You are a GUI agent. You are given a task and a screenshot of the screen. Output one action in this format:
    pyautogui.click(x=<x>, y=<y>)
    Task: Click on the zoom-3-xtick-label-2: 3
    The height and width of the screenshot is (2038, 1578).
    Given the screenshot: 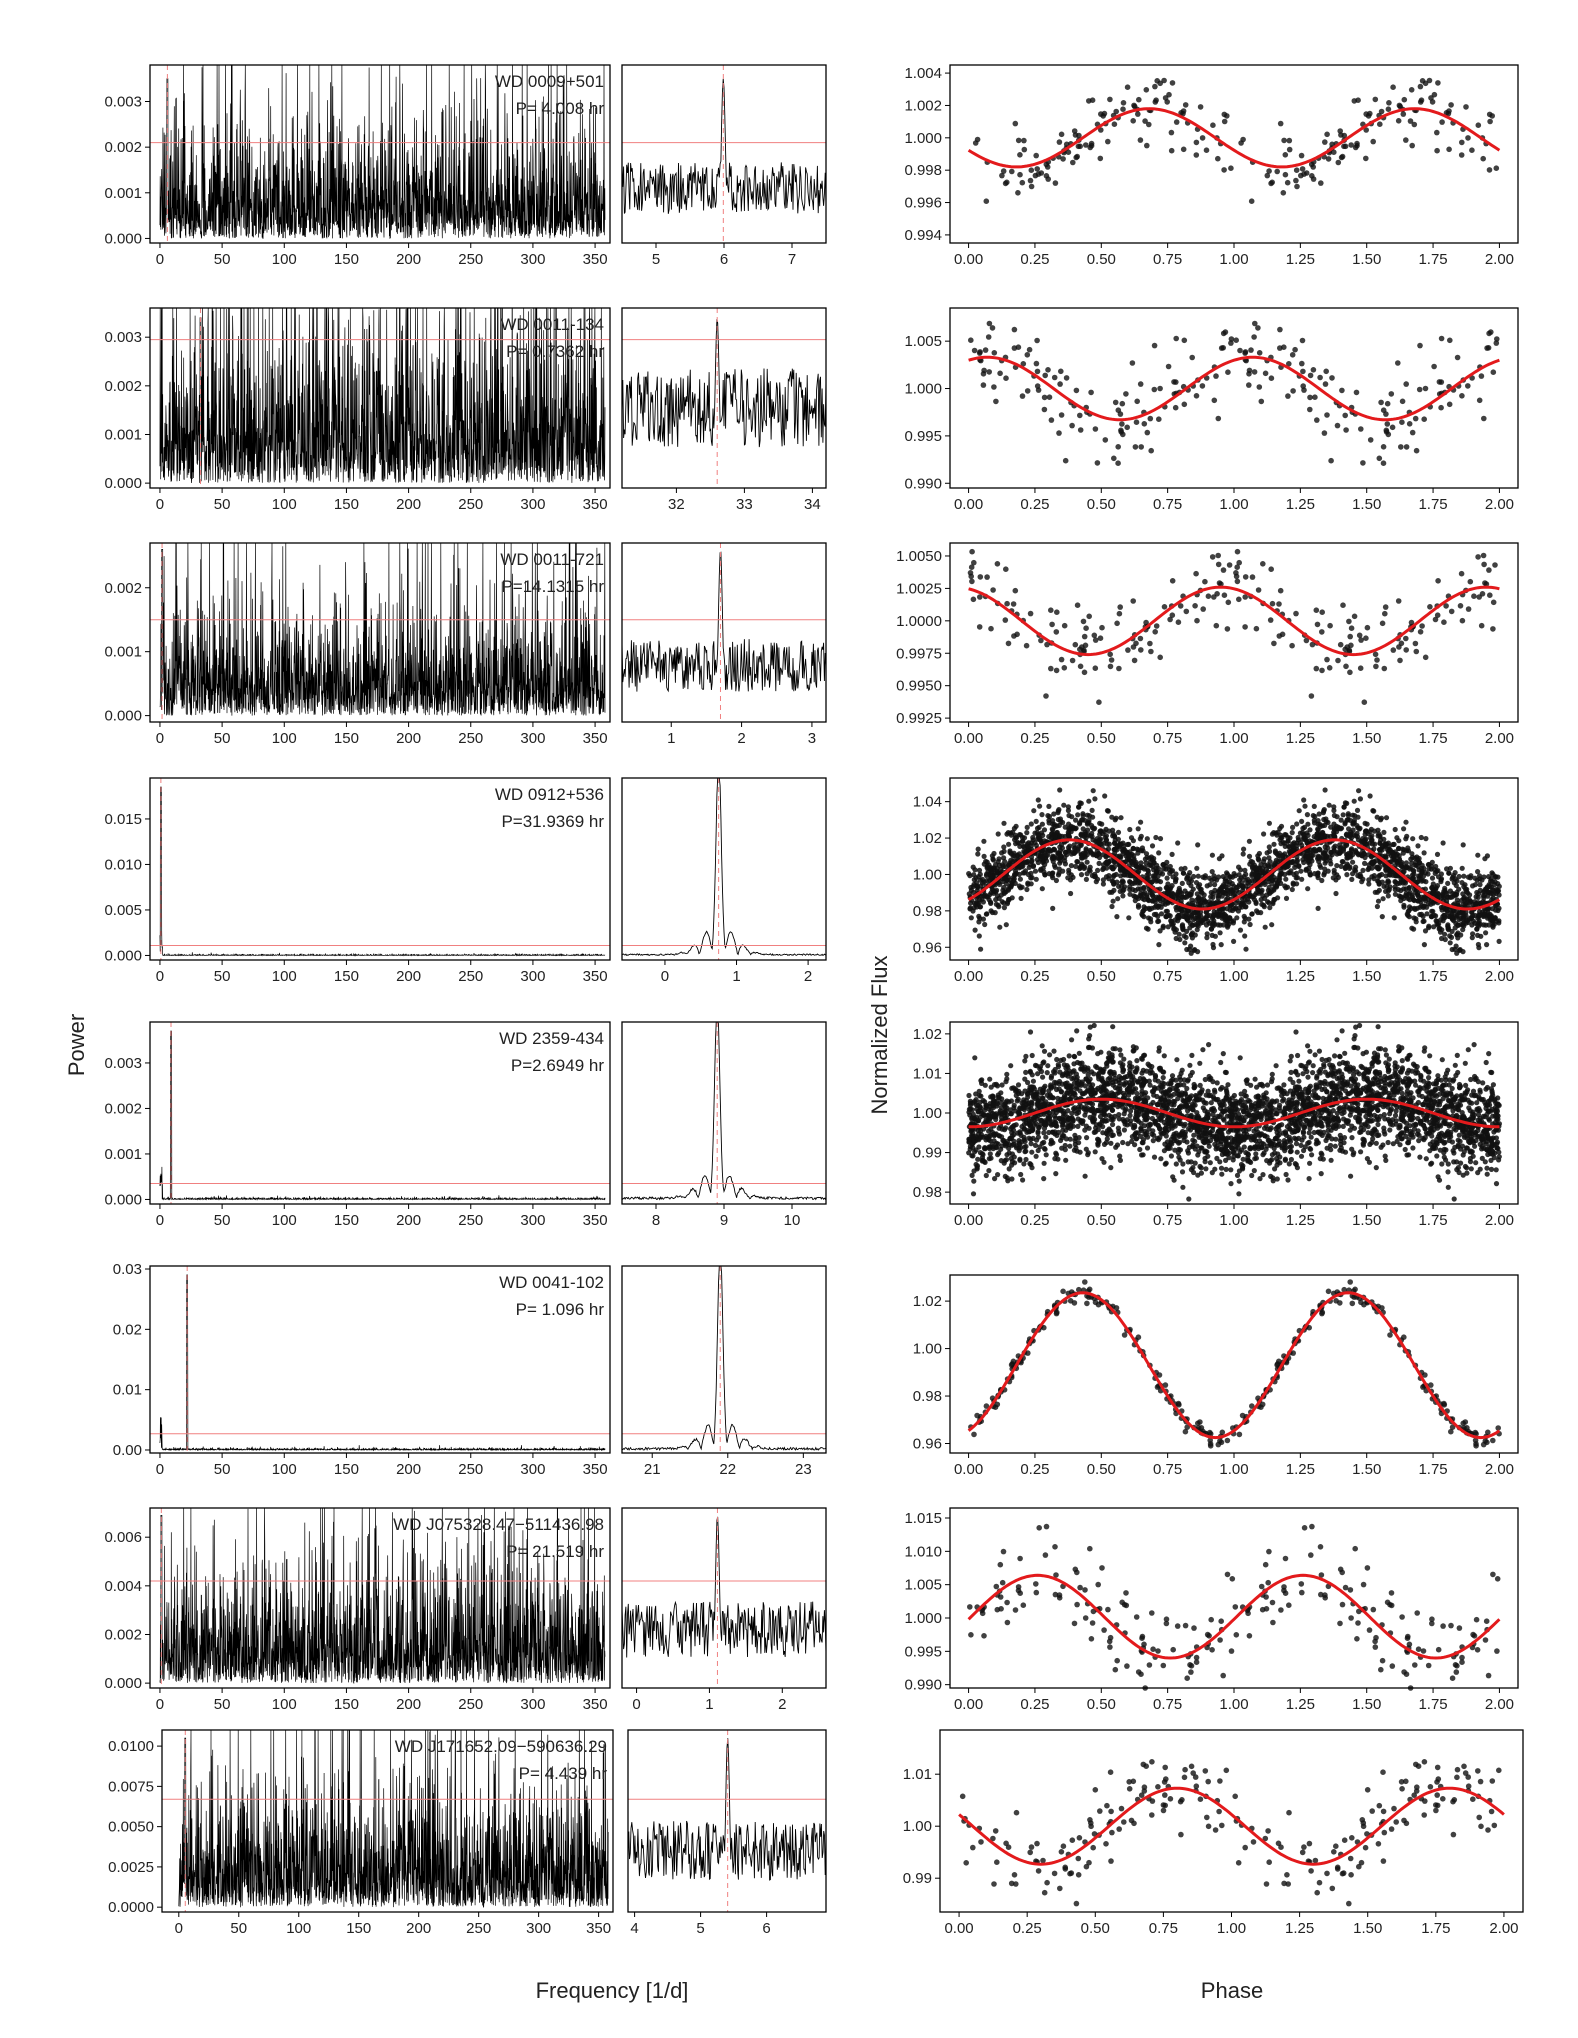 What is the action you would take?
    pyautogui.click(x=812, y=738)
    